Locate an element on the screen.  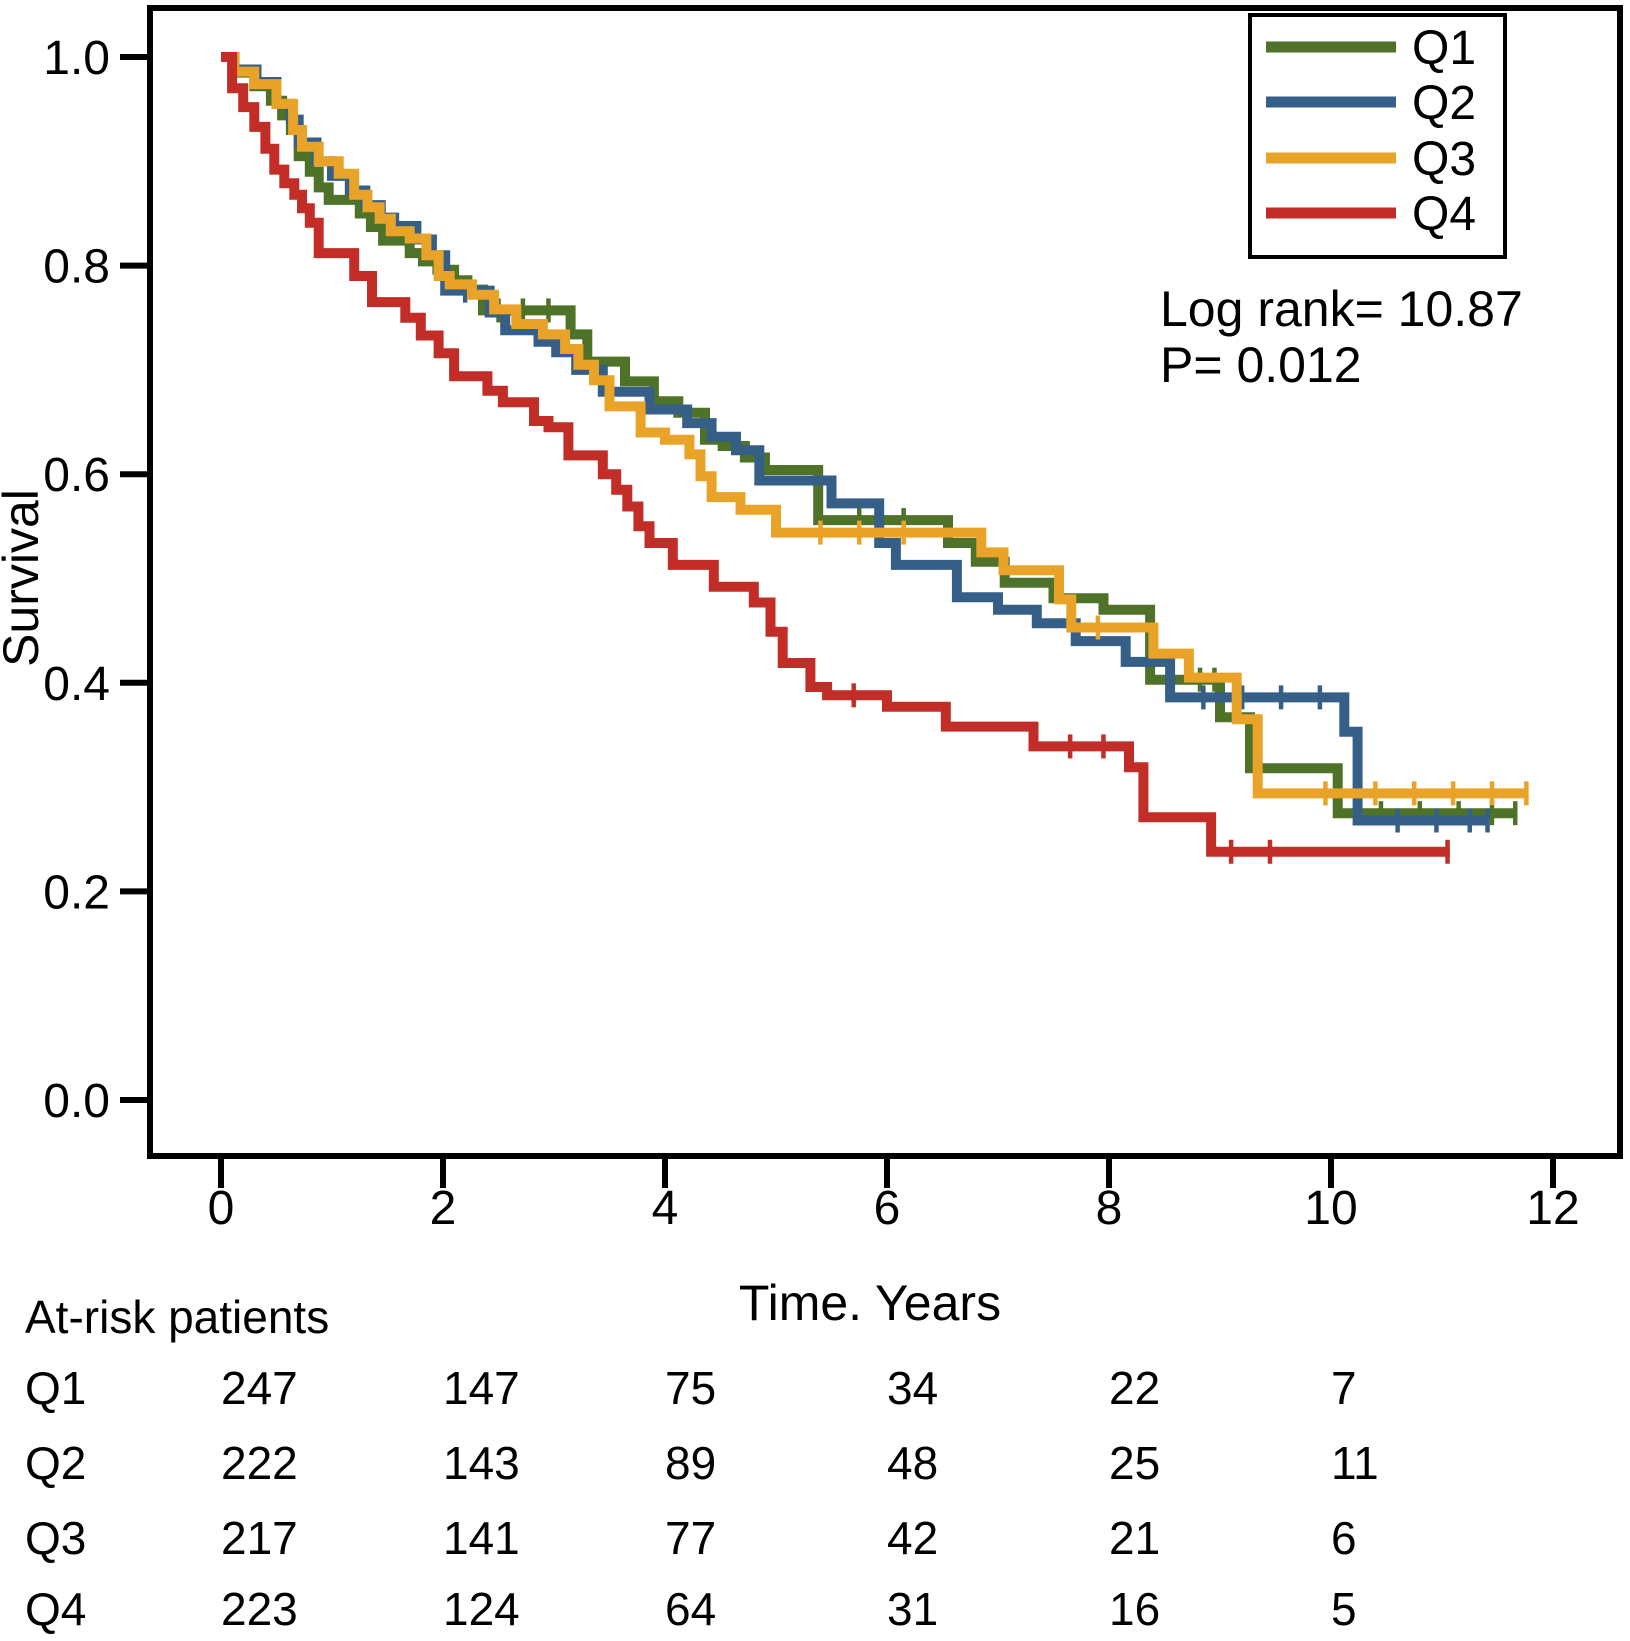
at-risk-count: 7 is located at coordinates (1344, 1388).